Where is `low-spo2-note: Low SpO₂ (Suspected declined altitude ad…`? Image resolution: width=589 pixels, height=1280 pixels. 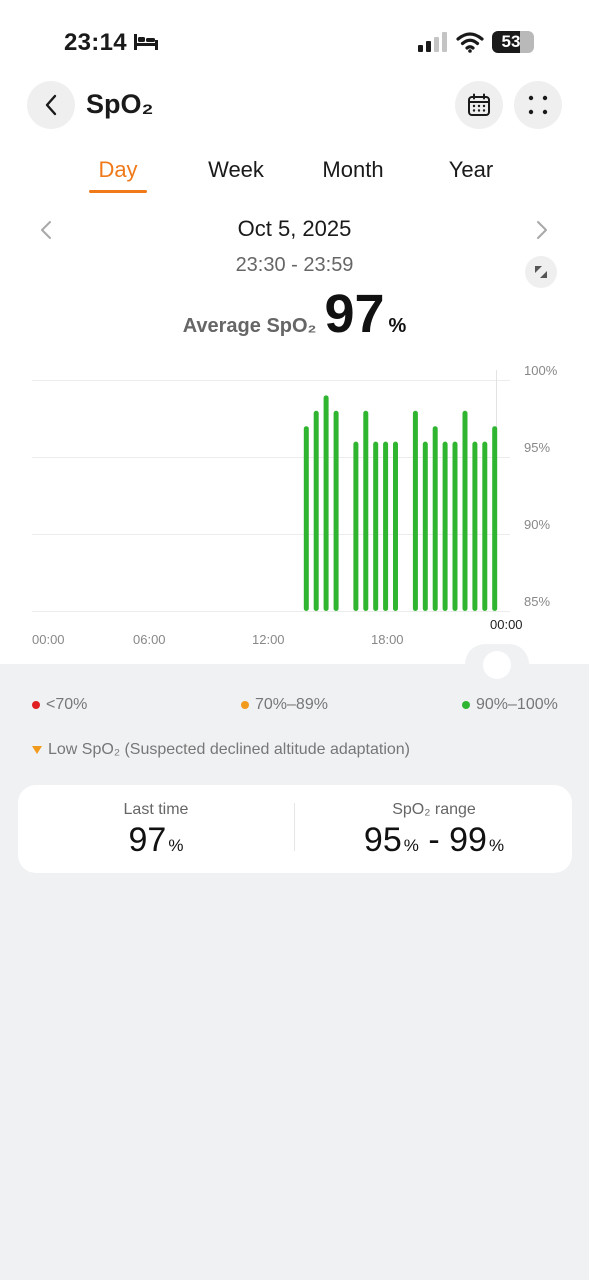
low-spo2-note: Low SpO₂ (Suspected declined altitude ad… is located at coordinates (221, 750).